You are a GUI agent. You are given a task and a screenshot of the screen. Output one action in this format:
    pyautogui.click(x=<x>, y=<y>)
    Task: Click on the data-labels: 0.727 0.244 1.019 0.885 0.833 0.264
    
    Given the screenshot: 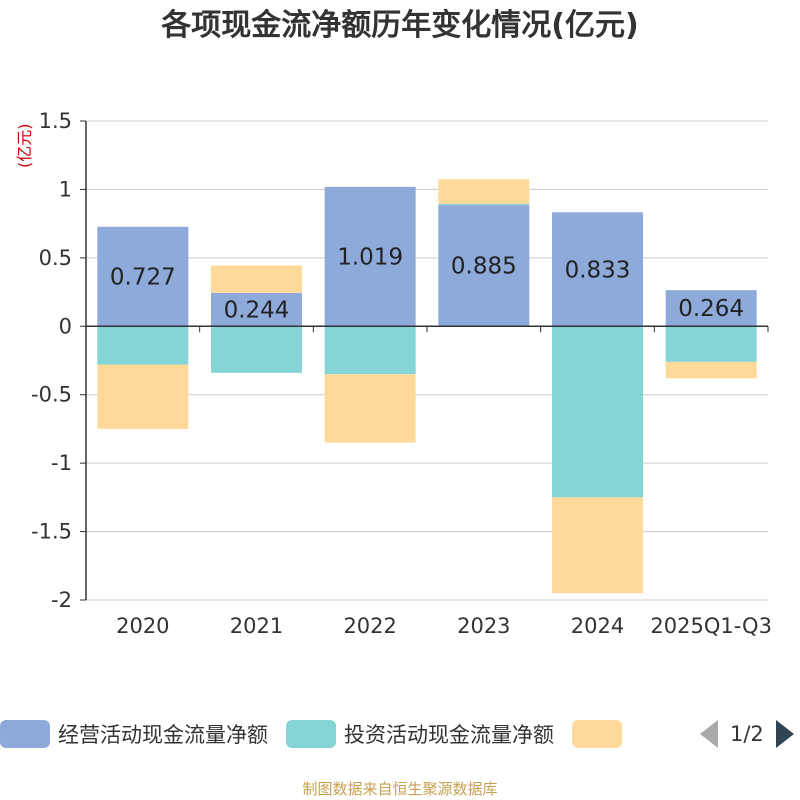 What is the action you would take?
    pyautogui.click(x=427, y=284)
    